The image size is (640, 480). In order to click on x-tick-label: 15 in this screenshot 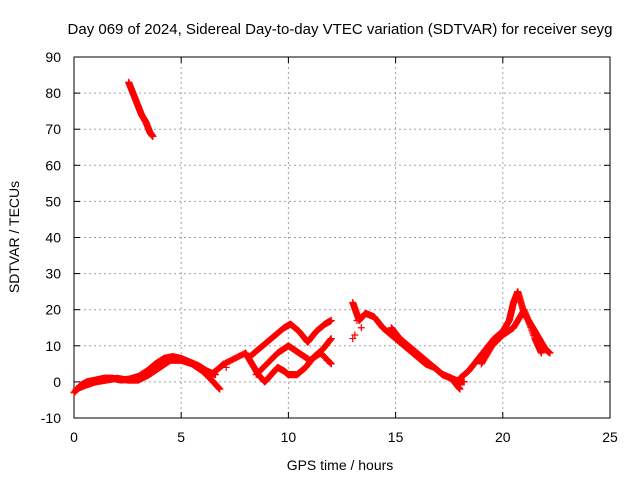, I will do `click(396, 437)`.